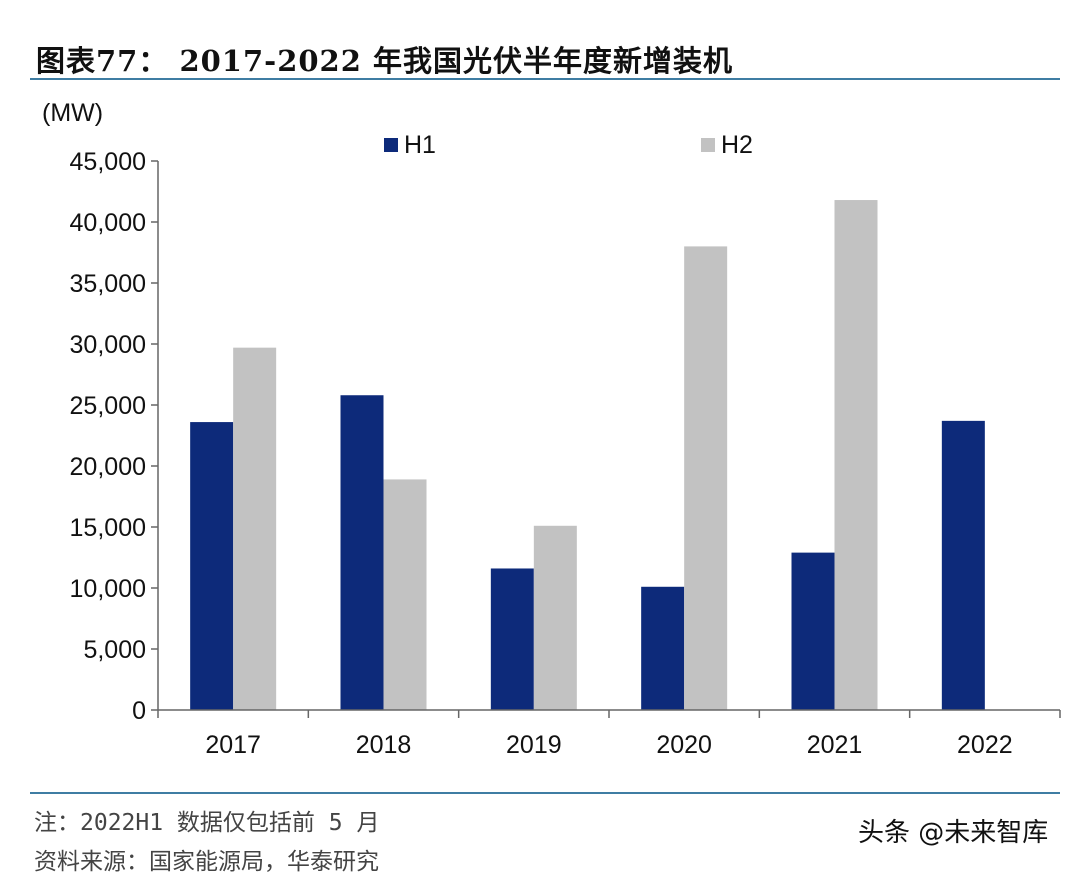 Image resolution: width=1080 pixels, height=876 pixels. Describe the element at coordinates (706, 478) in the screenshot. I see `bar-h2-2020` at that location.